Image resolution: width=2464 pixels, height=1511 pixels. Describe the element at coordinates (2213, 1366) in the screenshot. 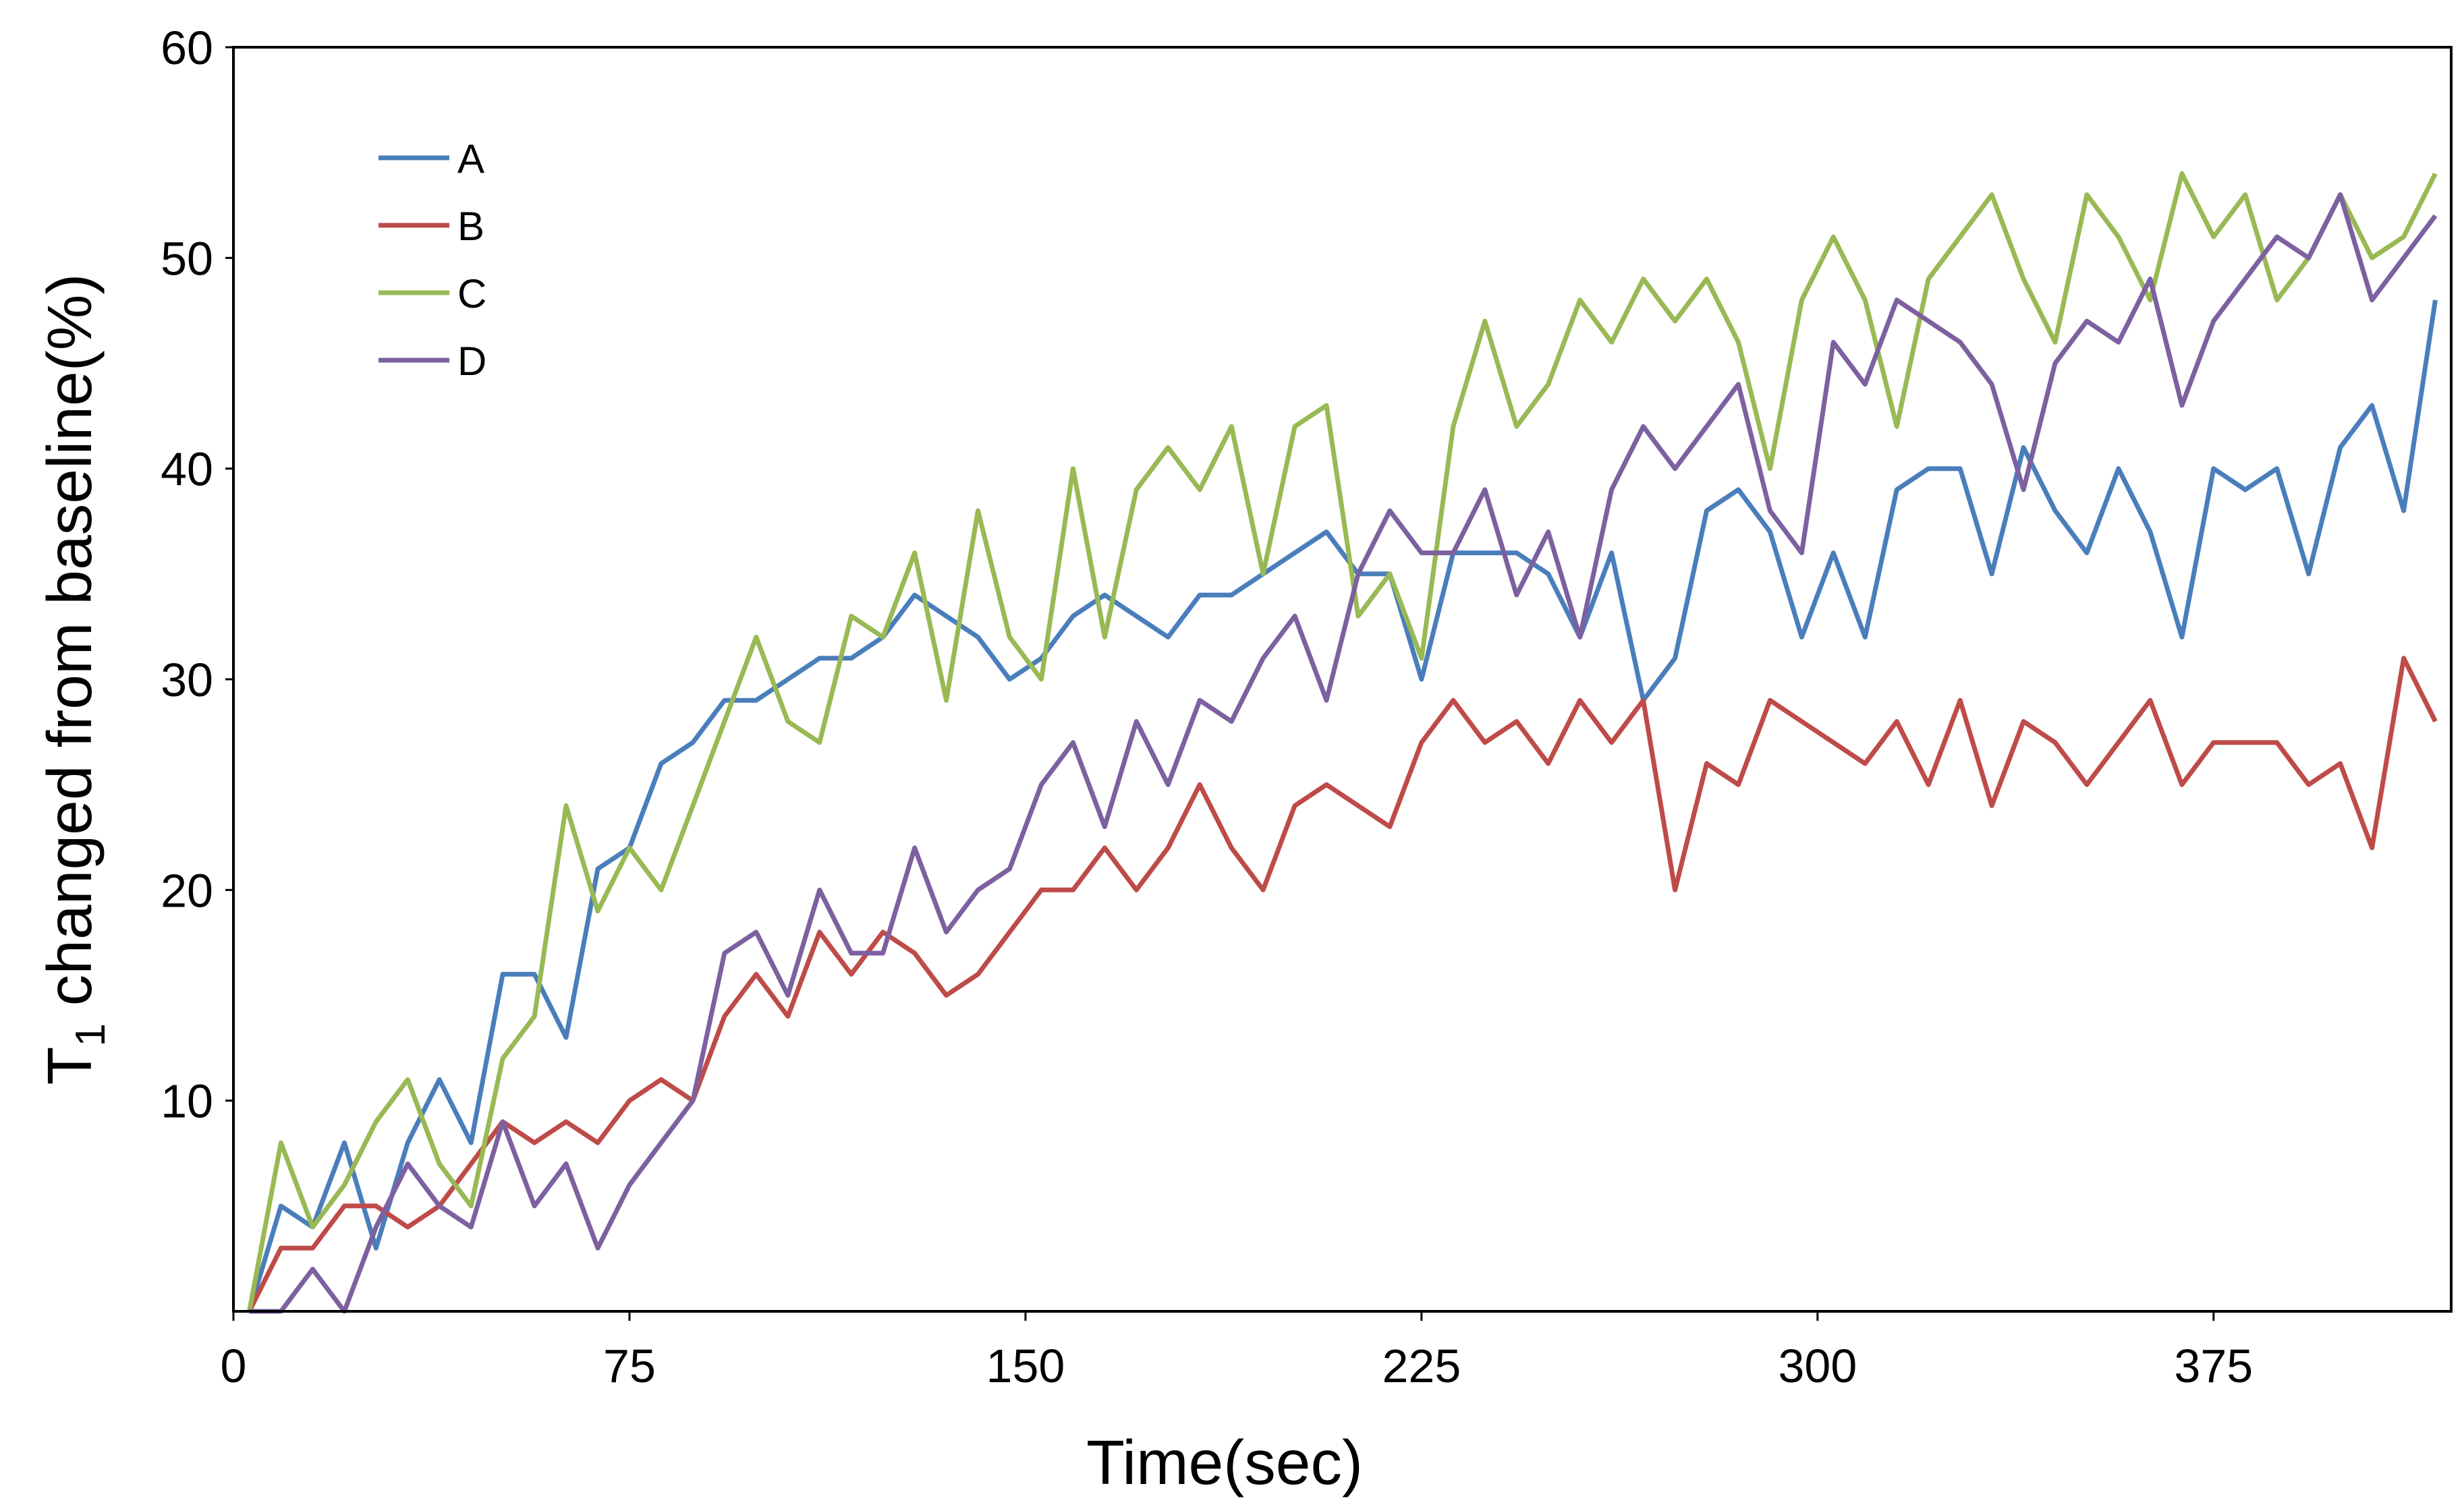

I see `x-tick-label: 375` at that location.